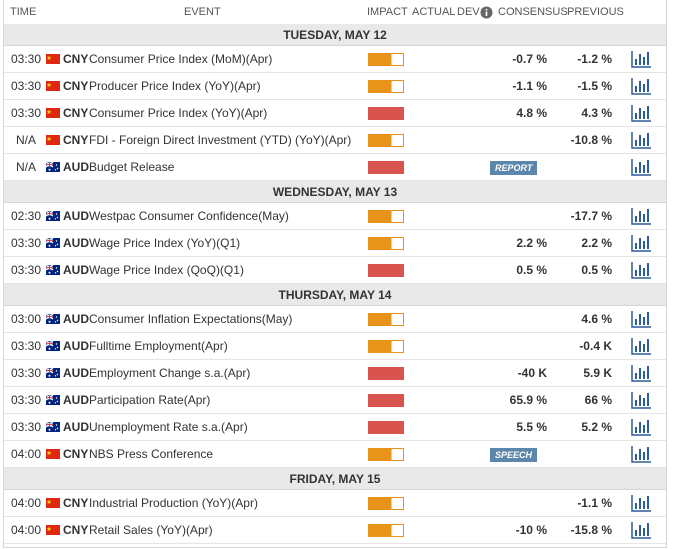 This screenshot has height=549, width=673. What do you see at coordinates (532, 373) in the screenshot?
I see `consensus: -40 K` at bounding box center [532, 373].